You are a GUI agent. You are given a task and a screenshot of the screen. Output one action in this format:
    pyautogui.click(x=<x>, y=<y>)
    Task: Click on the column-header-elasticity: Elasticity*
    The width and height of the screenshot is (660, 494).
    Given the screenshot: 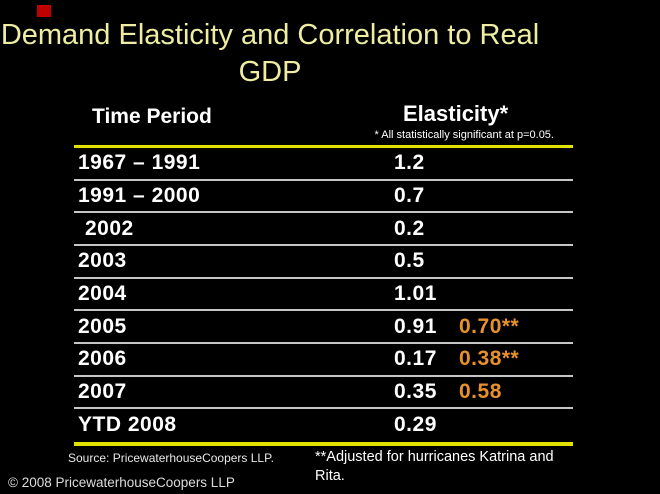 What is the action you would take?
    pyautogui.click(x=456, y=113)
    